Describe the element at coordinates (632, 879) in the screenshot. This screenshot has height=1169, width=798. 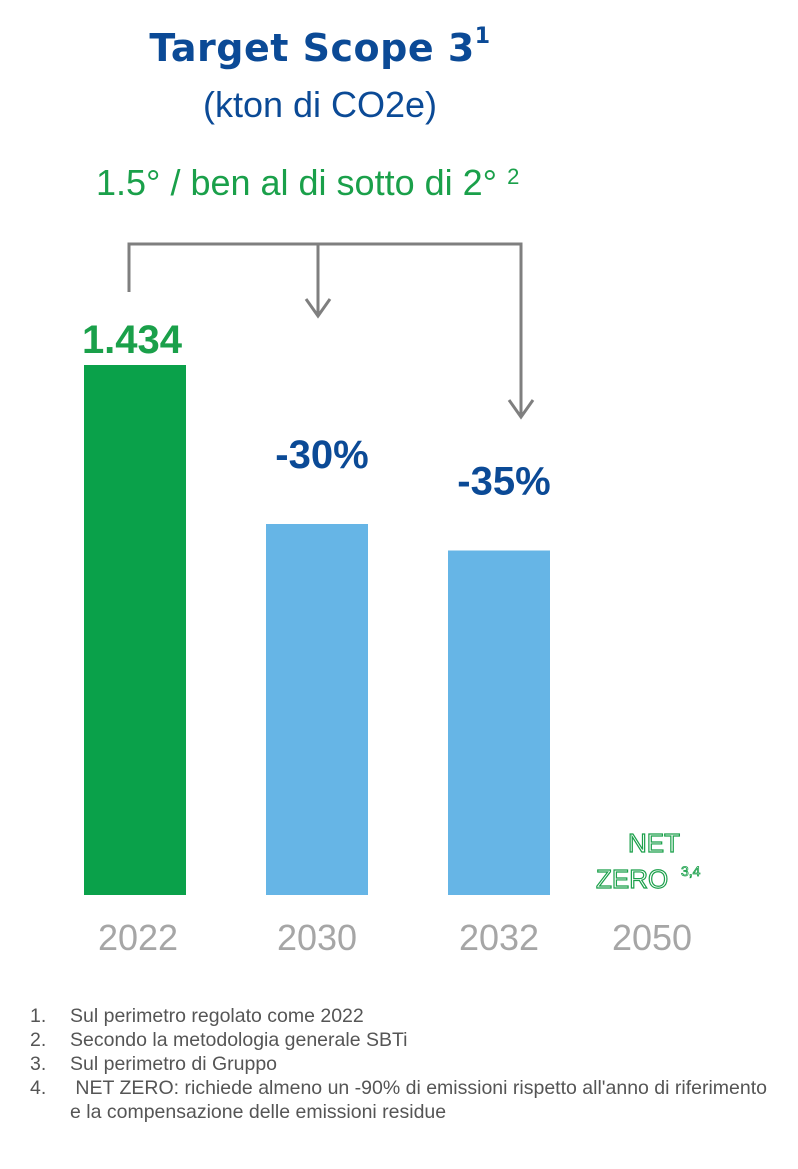
I see `net-zero-label-line2: ZERO` at that location.